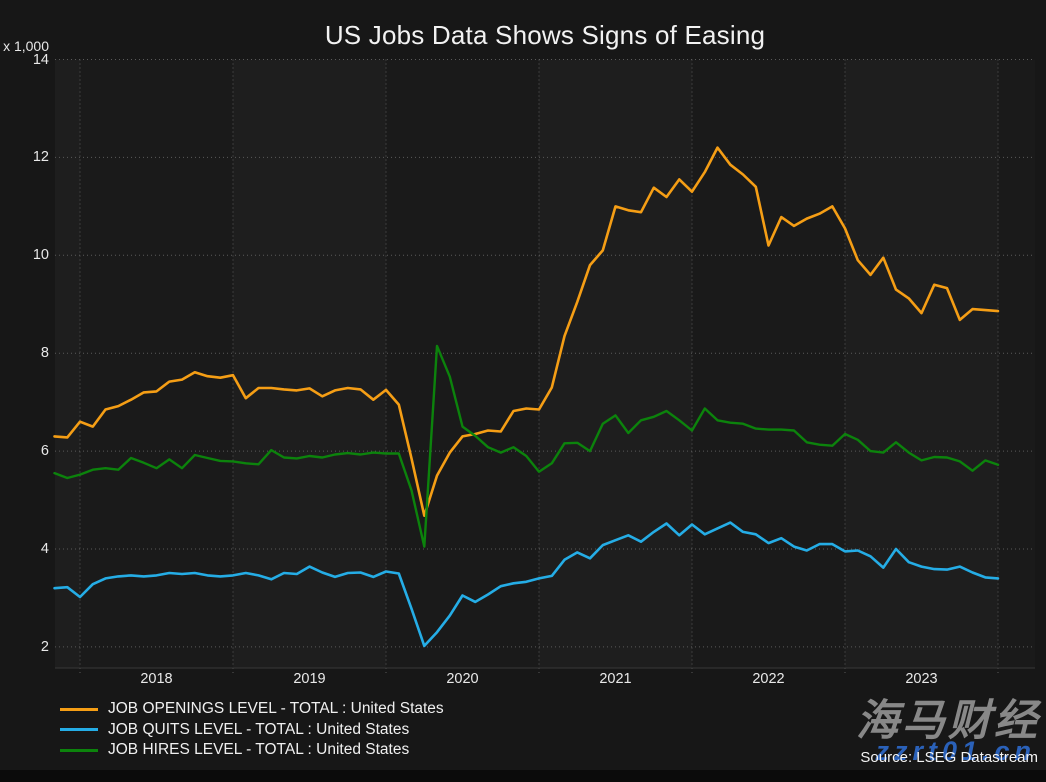 Image resolution: width=1046 pixels, height=782 pixels. I want to click on y-axis-unit-label: x 1,000, so click(26, 46).